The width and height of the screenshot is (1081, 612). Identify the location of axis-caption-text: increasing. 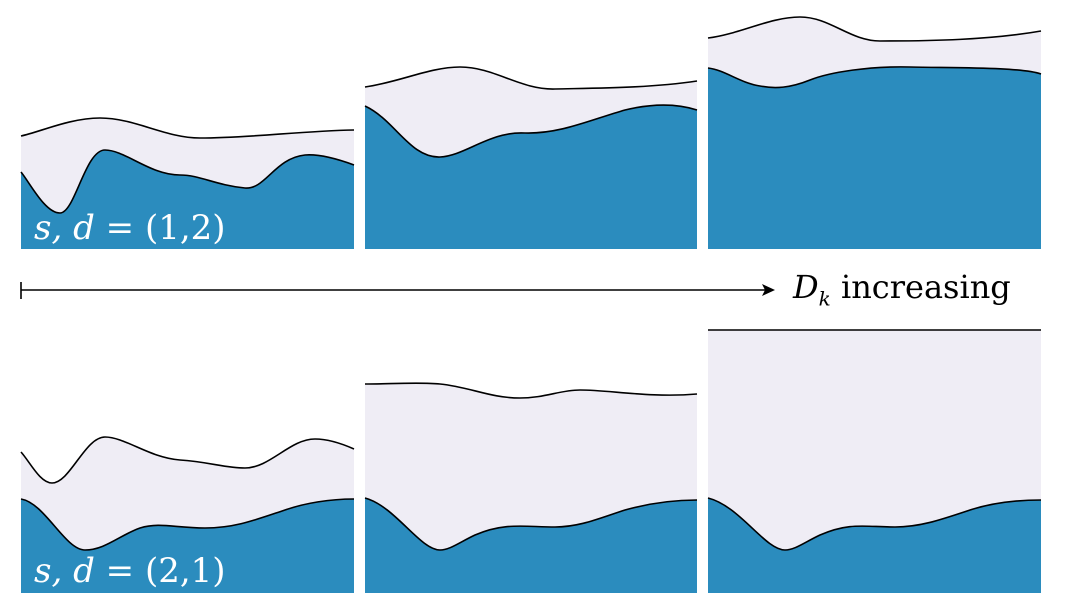
(925, 287).